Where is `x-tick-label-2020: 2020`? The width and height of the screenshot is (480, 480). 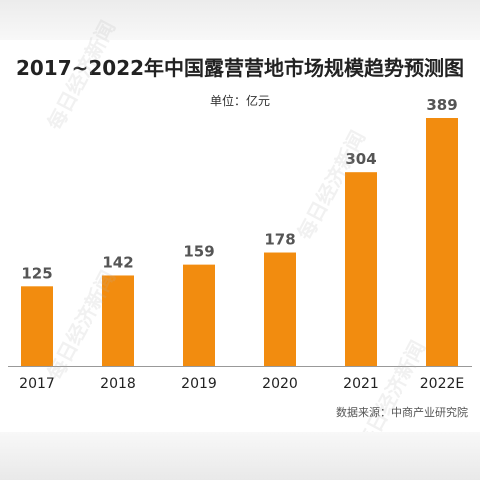
x-tick-label-2020: 2020 is located at coordinates (280, 384).